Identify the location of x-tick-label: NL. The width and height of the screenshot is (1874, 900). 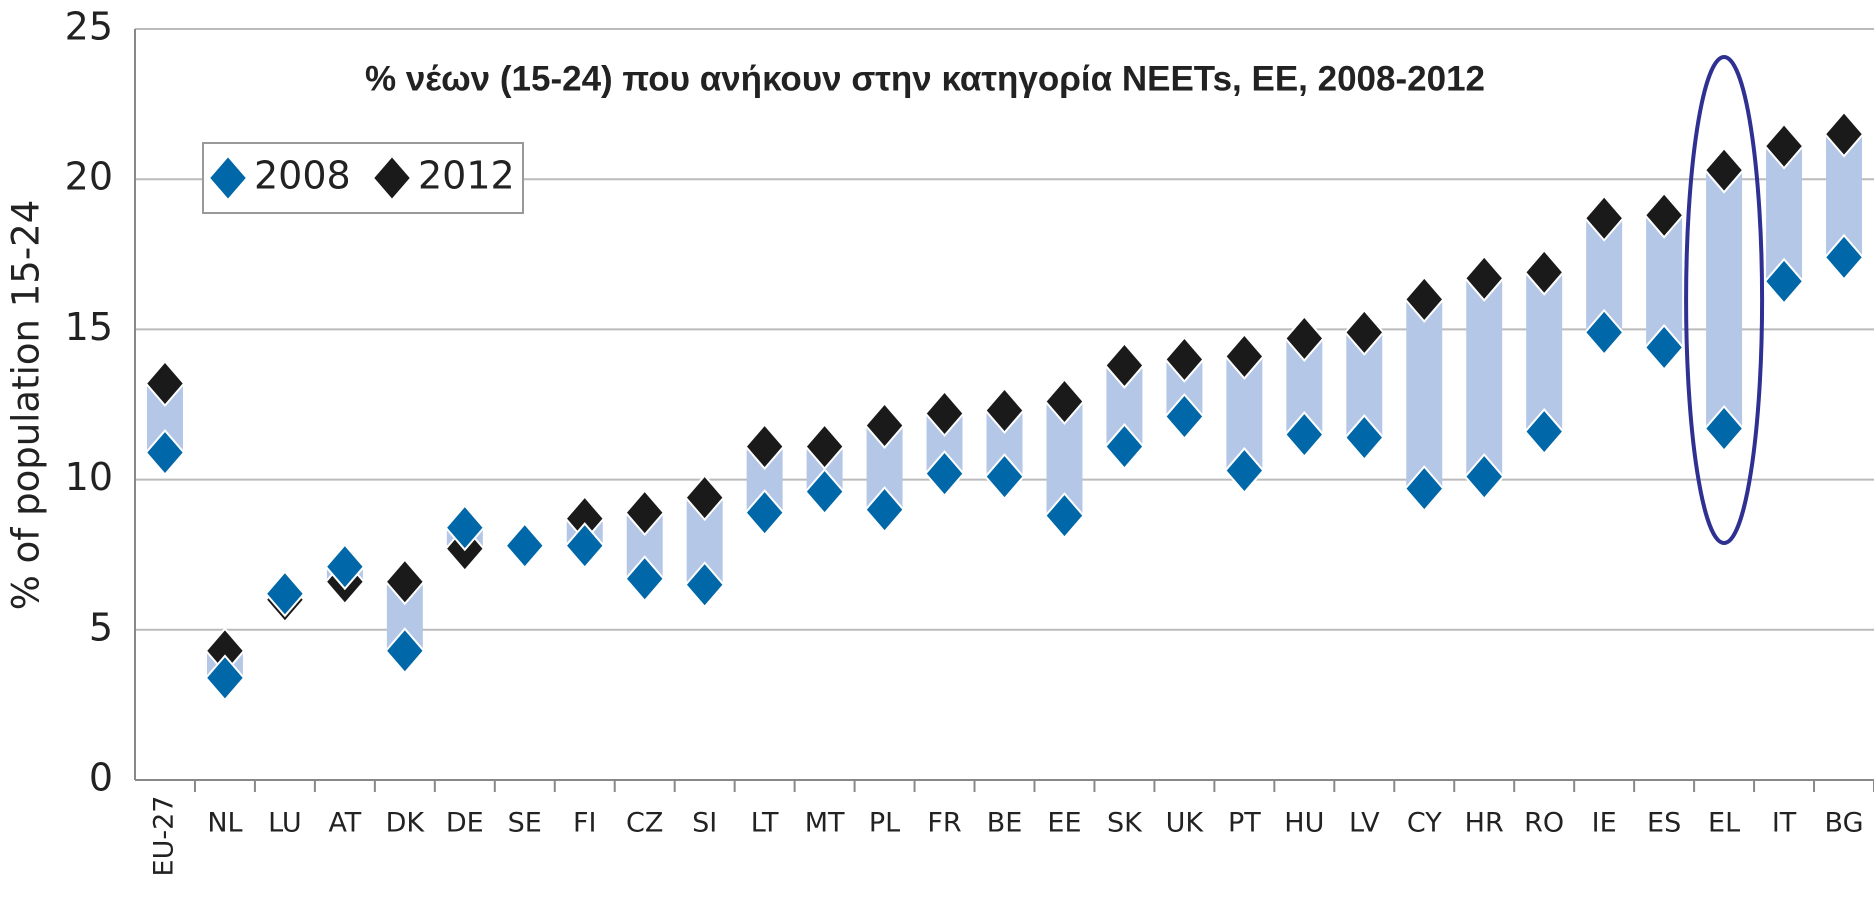
(224, 823).